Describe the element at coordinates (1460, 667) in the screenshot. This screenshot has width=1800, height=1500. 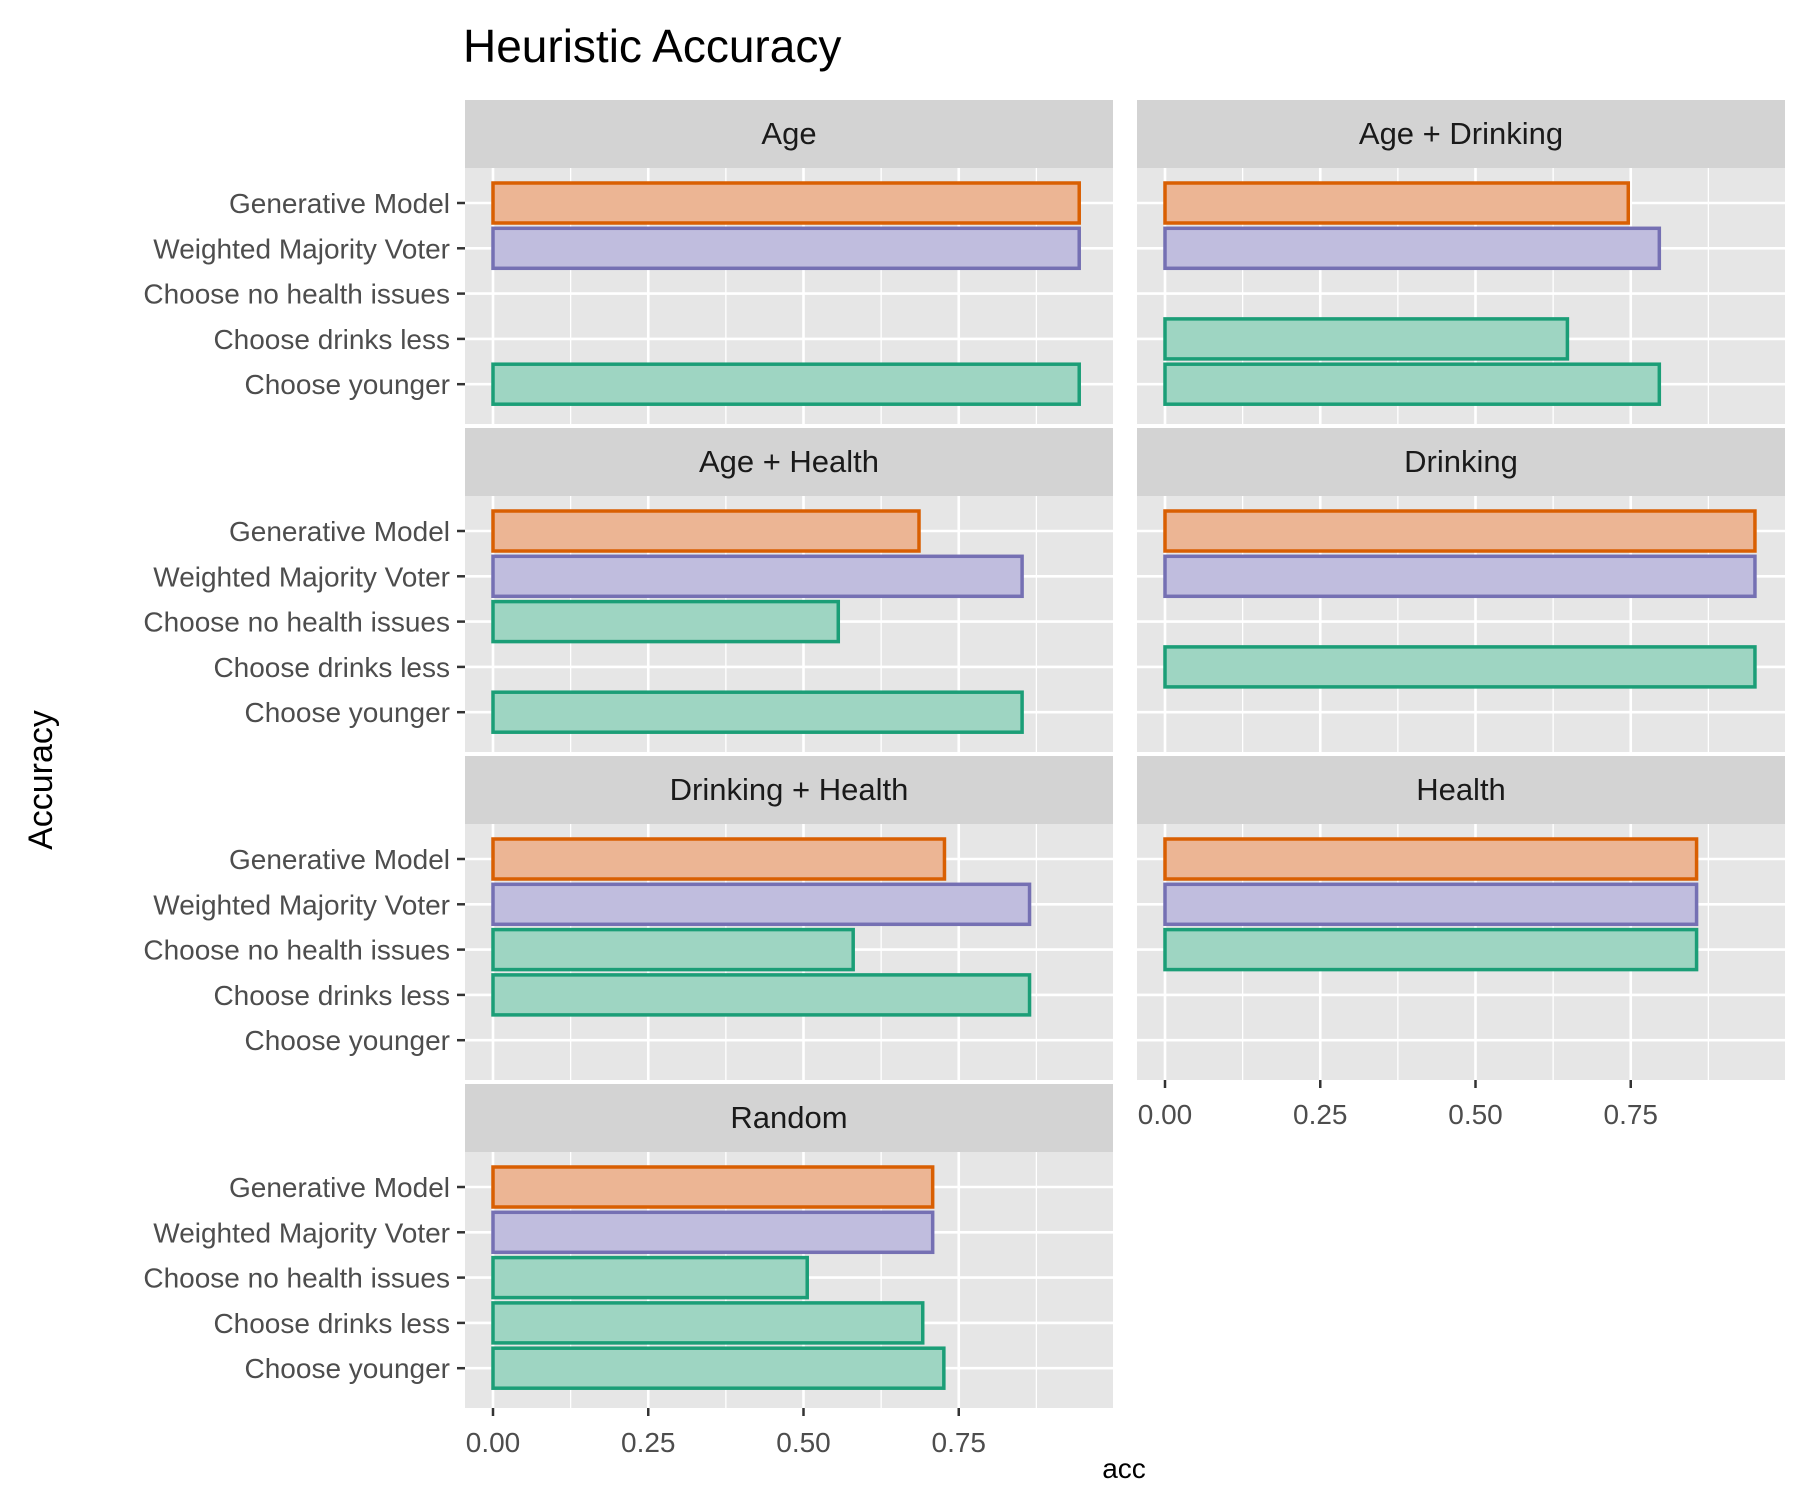
I see `bar-drinking-choose-drinks-less` at that location.